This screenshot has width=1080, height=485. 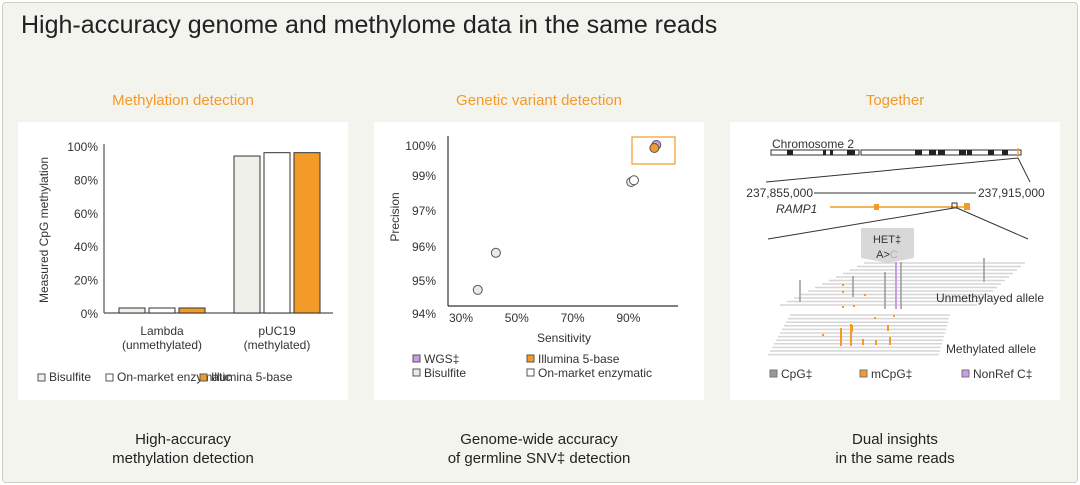 I want to click on caption-line: methylation detection, so click(x=183, y=458).